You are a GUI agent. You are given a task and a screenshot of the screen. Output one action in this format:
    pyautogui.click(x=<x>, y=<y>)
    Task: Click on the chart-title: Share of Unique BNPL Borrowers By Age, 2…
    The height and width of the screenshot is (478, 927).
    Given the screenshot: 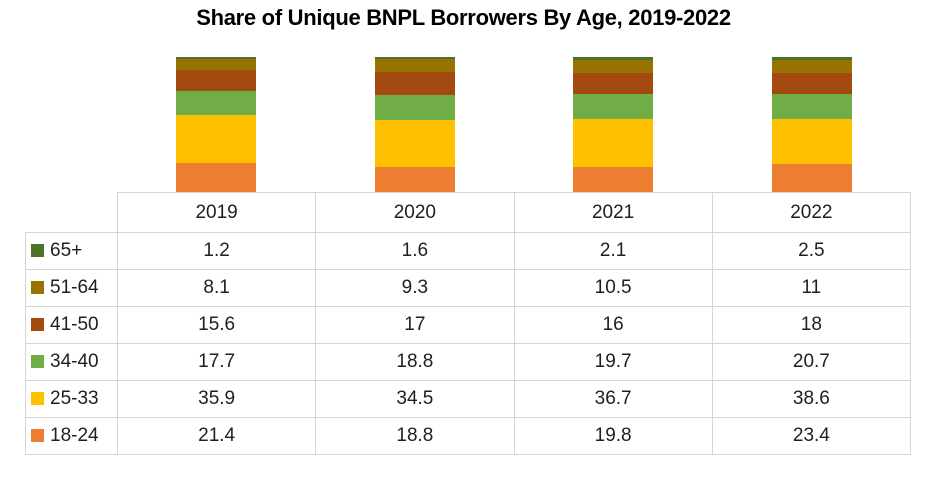 What is the action you would take?
    pyautogui.click(x=463, y=17)
    